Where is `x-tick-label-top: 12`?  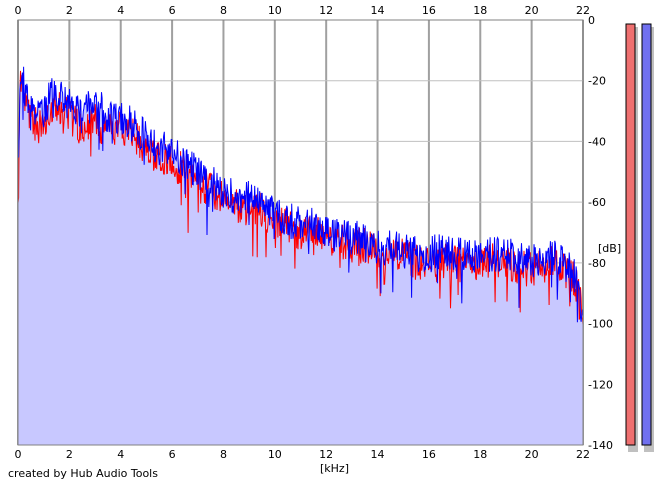
x-tick-label-top: 12 is located at coordinates (326, 10).